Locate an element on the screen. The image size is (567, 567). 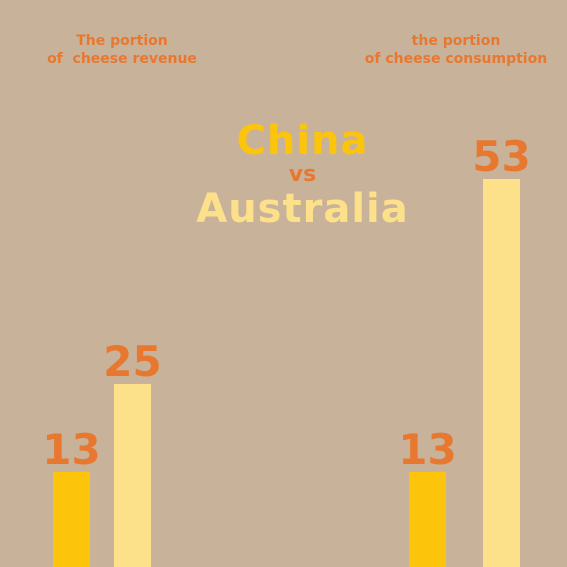
bar-revenue-australia is located at coordinates (132, 475).